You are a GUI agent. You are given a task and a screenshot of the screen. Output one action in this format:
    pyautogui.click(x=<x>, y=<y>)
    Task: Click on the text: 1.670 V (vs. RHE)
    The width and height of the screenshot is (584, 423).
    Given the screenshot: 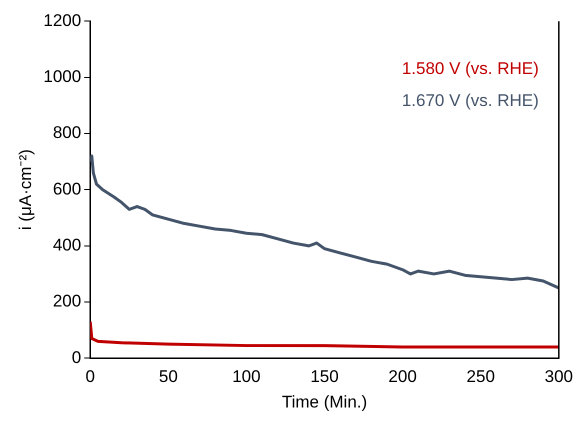 What is the action you would take?
    pyautogui.click(x=470, y=100)
    